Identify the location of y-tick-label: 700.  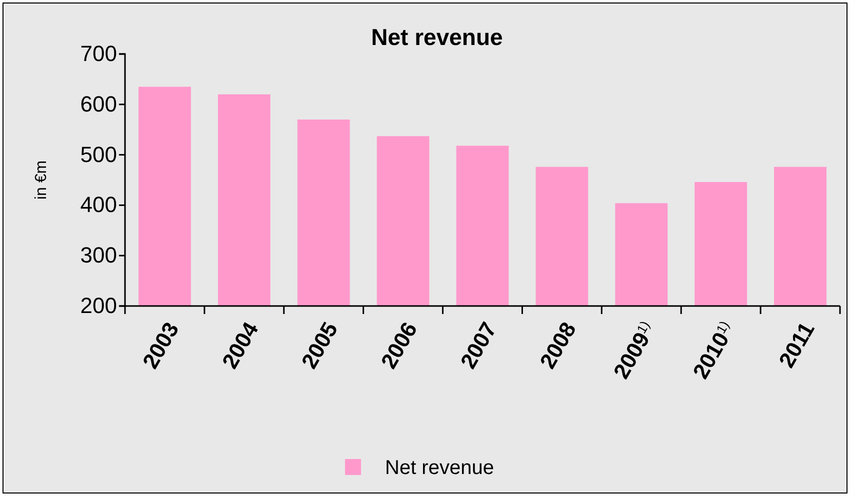
(98, 53).